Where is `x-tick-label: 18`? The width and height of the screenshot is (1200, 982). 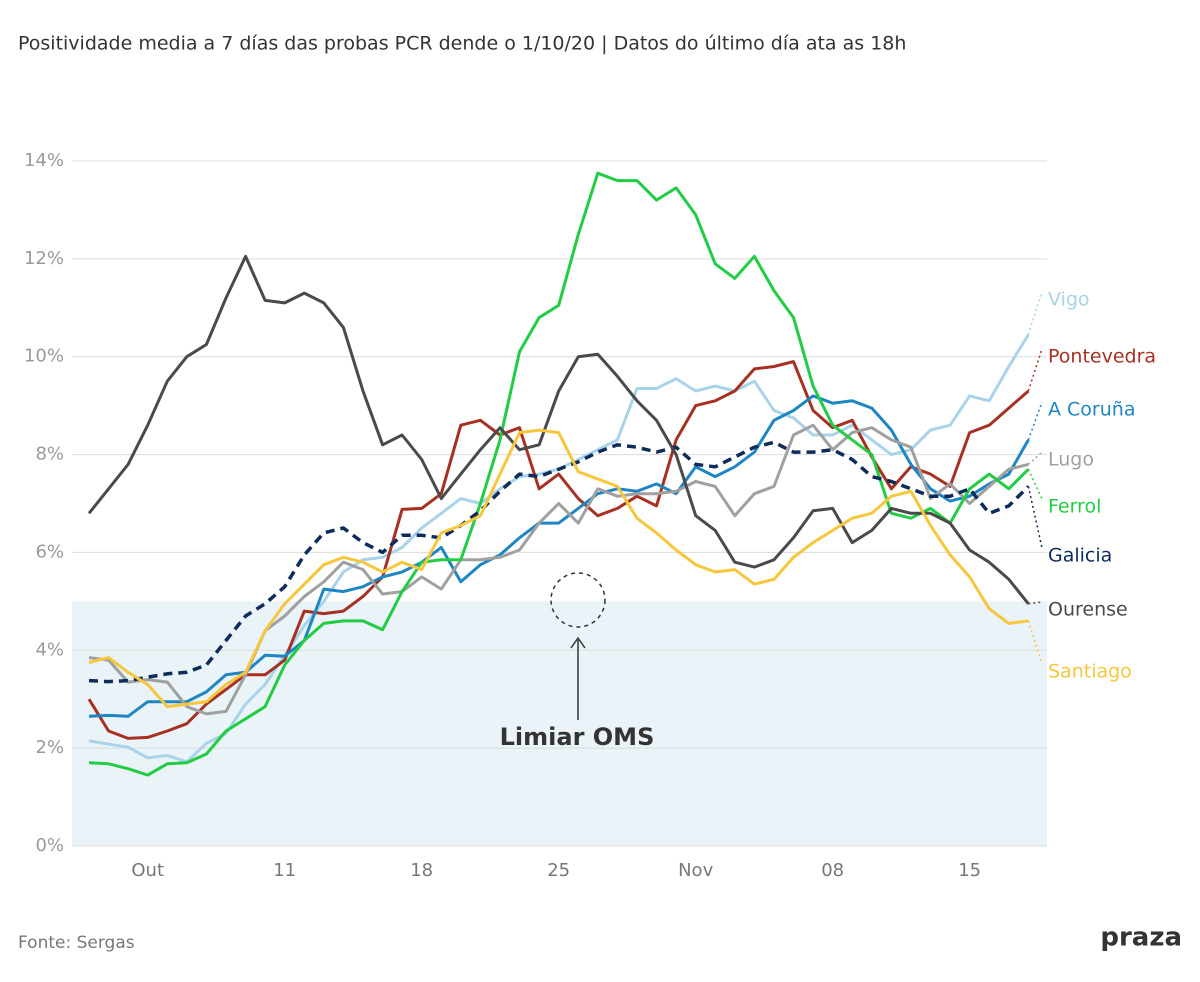
x-tick-label: 18 is located at coordinates (421, 870).